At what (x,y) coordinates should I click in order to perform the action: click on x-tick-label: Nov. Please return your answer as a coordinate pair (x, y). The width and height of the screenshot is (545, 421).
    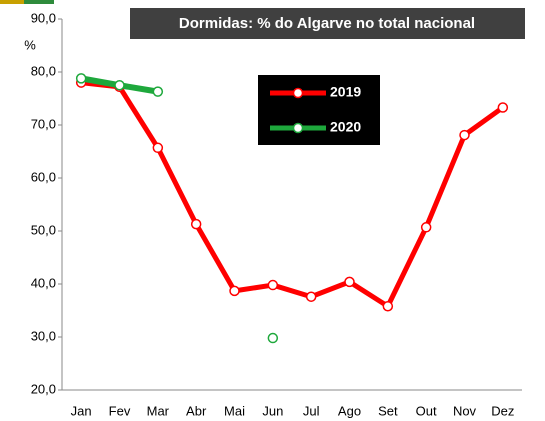
    Looking at the image, I should click on (465, 410).